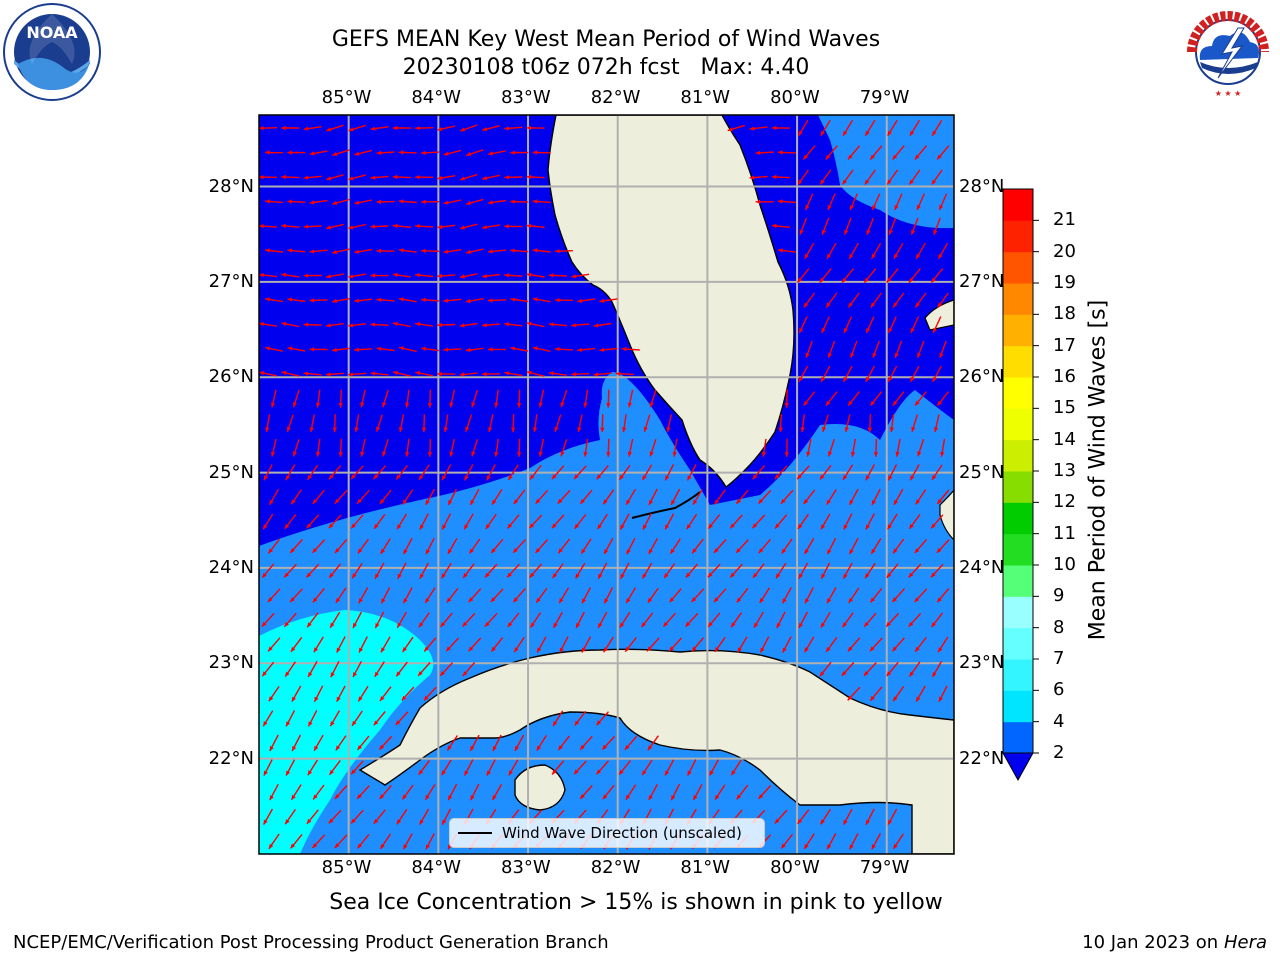 The width and height of the screenshot is (1280, 960). I want to click on nws-logo: ★ ★ ★, so click(1228, 54).